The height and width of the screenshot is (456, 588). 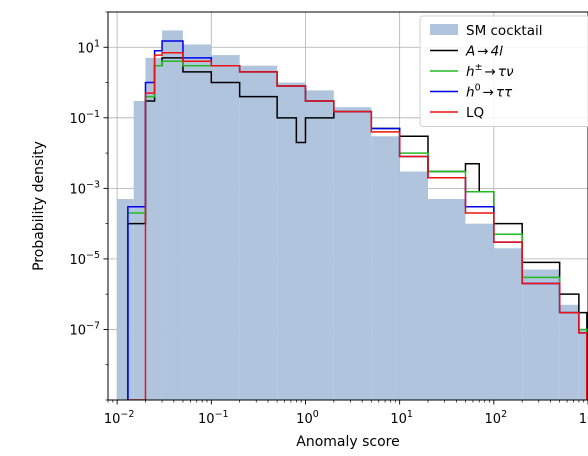 I want to click on x-tick-label: 10², so click(x=496, y=418).